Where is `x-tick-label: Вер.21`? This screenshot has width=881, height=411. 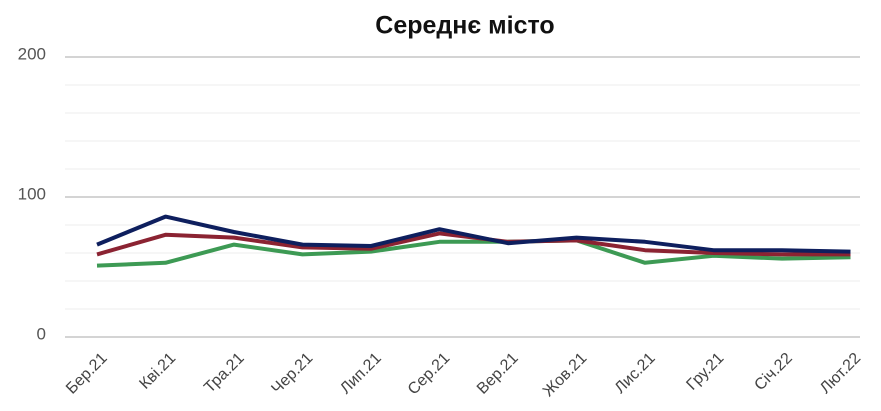
x-tick-label: Вер.21 is located at coordinates (498, 374).